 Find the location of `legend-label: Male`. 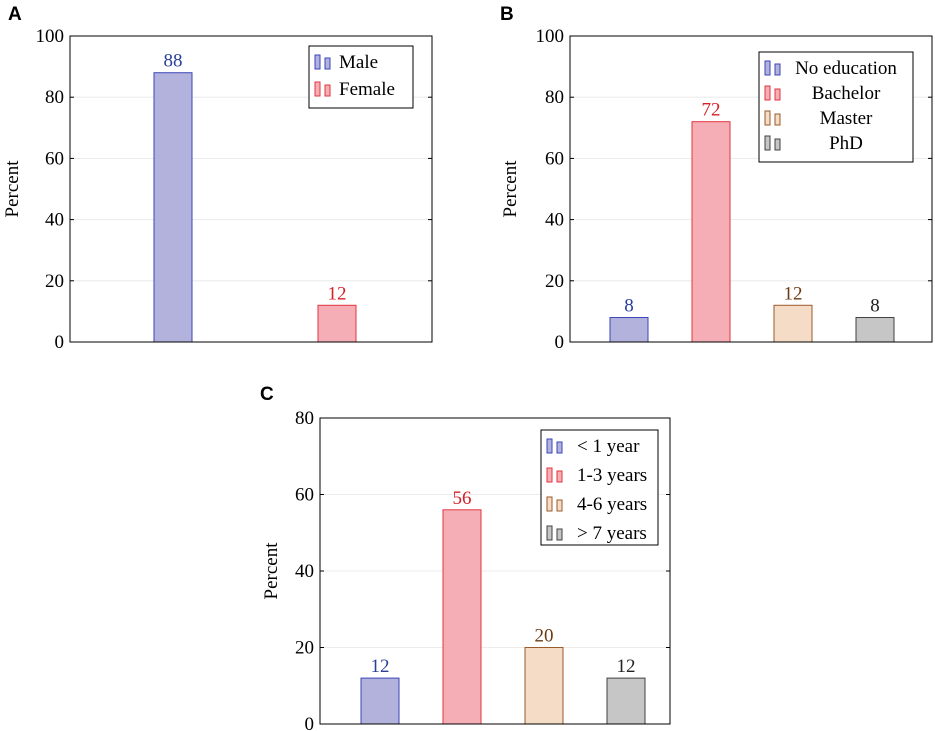

legend-label: Male is located at coordinates (358, 62).